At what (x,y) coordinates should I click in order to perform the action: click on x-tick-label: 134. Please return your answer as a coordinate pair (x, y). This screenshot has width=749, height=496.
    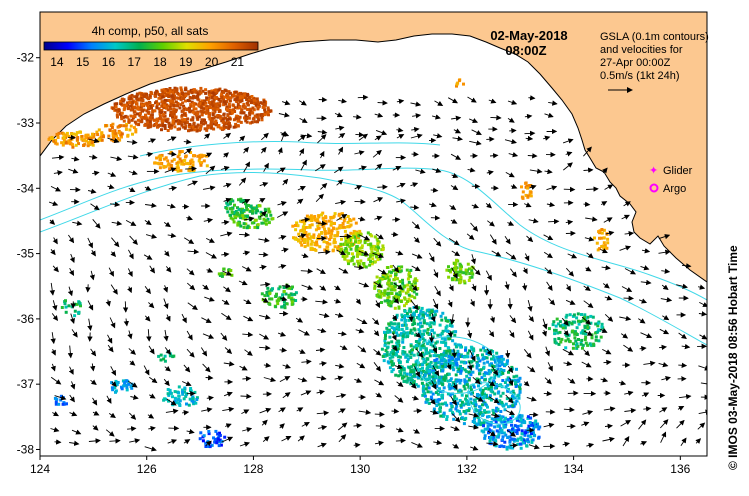
    Looking at the image, I should click on (574, 469).